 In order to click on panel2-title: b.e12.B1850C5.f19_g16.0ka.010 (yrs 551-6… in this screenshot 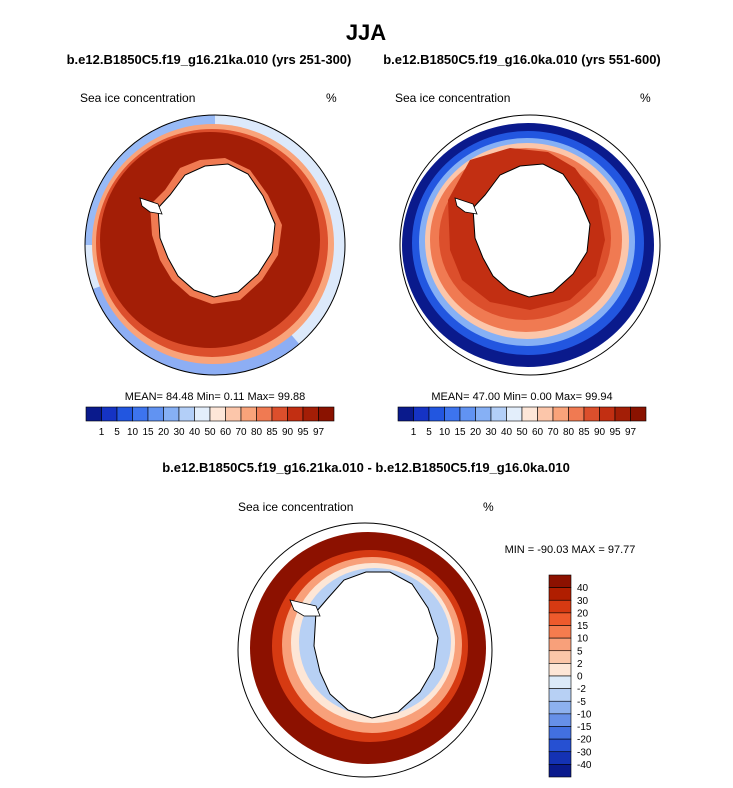, I will do `click(522, 59)`.